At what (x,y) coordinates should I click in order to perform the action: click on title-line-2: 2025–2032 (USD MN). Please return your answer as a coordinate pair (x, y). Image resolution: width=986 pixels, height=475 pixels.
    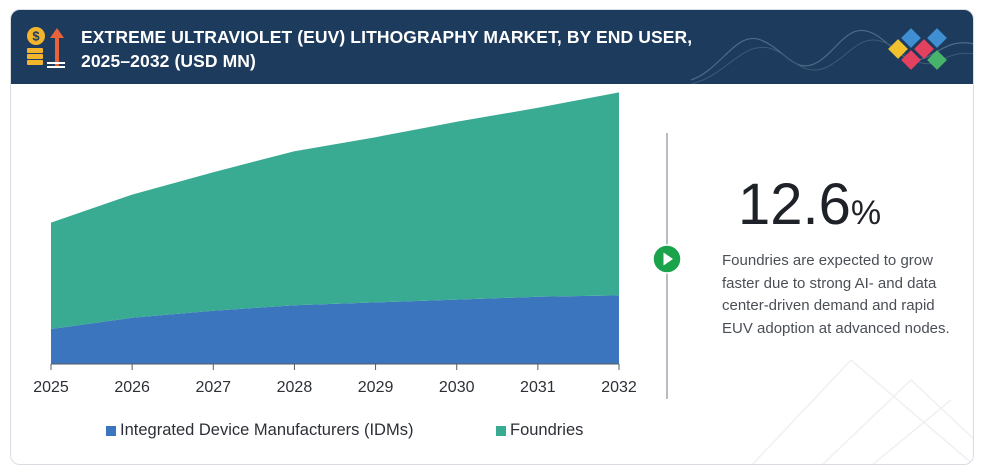
    Looking at the image, I should click on (168, 61).